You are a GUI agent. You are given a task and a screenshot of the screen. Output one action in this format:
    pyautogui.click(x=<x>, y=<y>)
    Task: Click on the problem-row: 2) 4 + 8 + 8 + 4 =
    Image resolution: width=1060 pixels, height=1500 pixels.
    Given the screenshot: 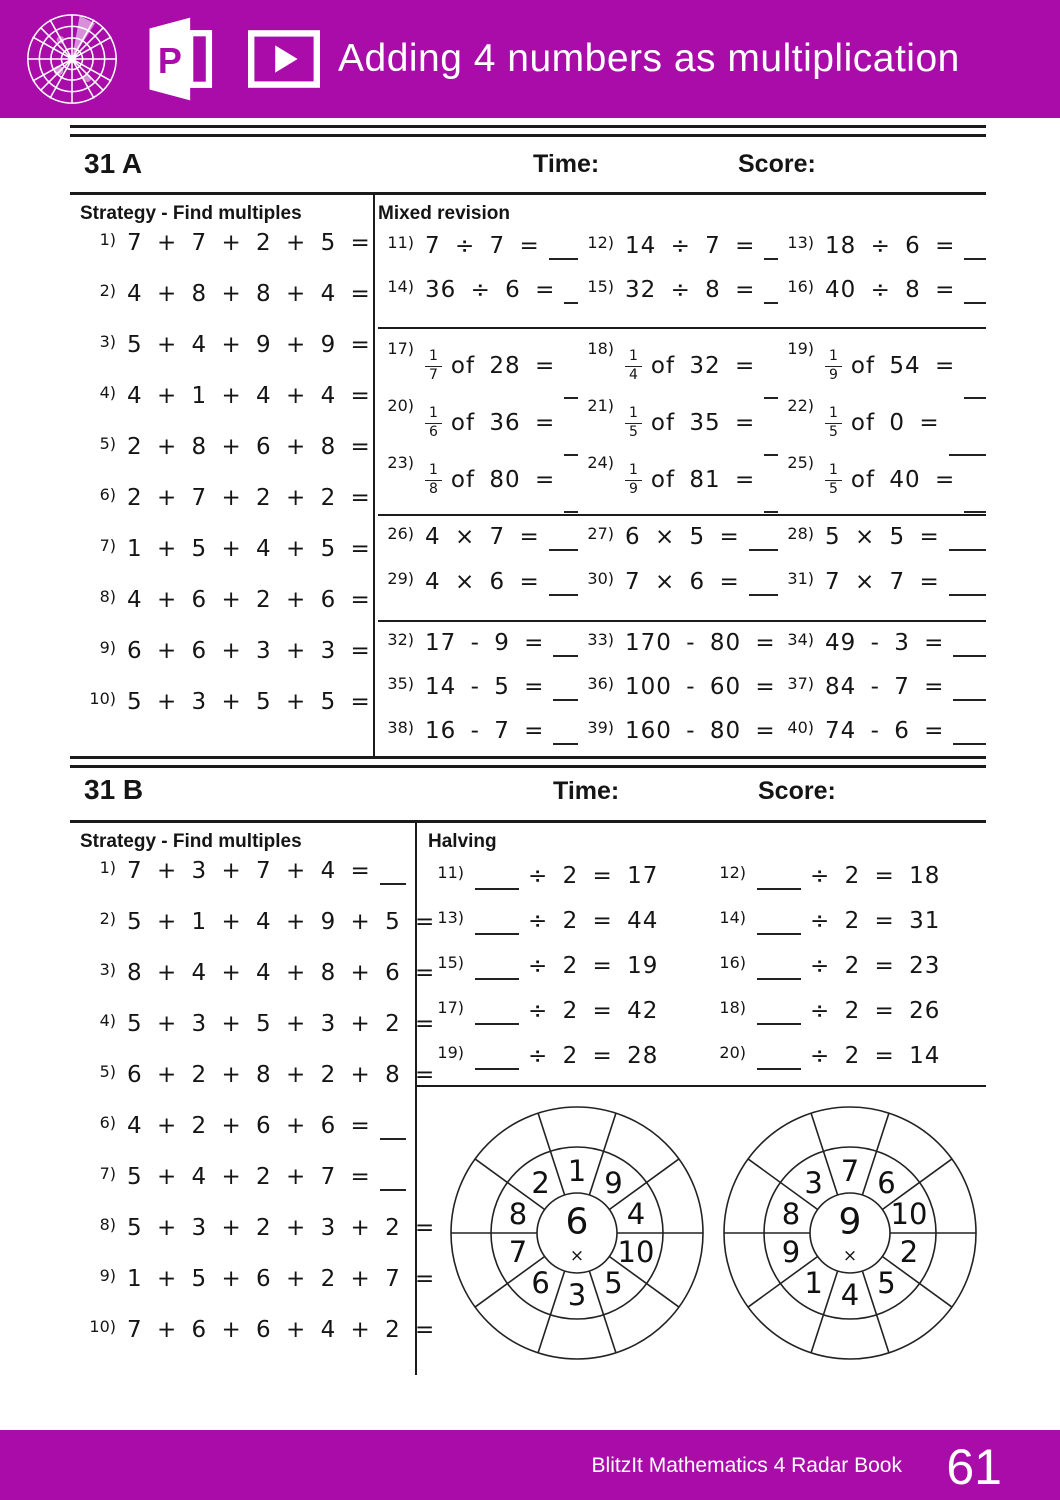 What is the action you would take?
    pyautogui.click(x=225, y=295)
    